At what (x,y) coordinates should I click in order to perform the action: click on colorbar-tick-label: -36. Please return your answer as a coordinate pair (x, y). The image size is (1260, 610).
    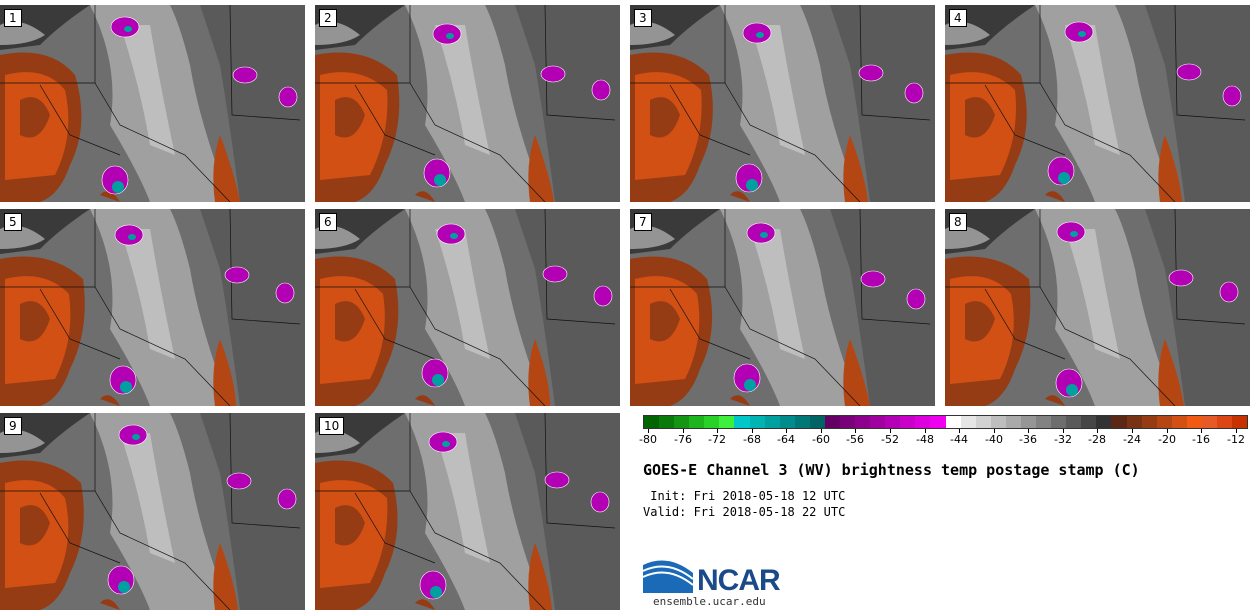
    Looking at the image, I should click on (1028, 439).